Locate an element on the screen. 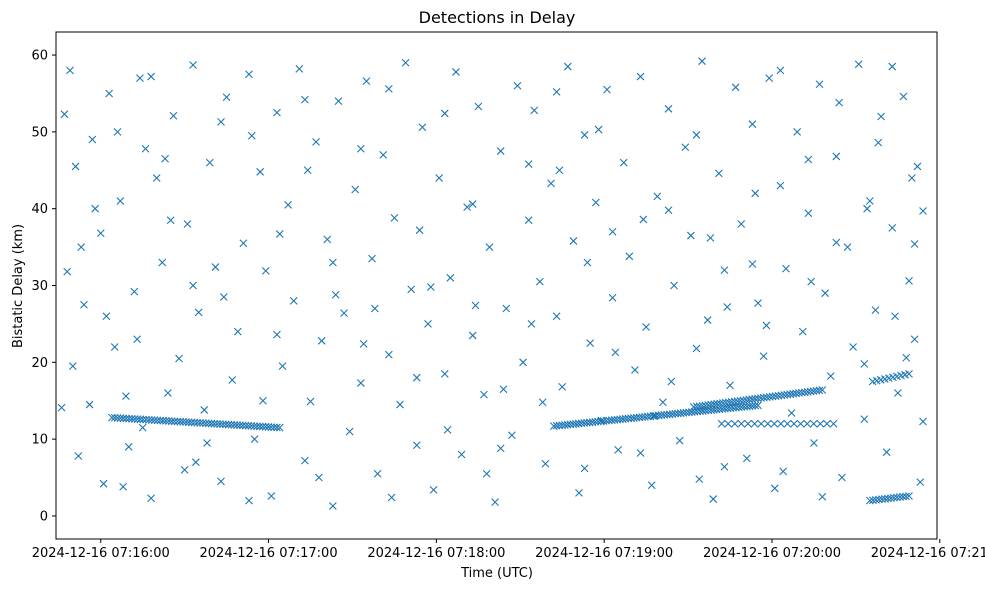 This screenshot has height=590, width=985. y-tick-label: 30 is located at coordinates (39, 286).